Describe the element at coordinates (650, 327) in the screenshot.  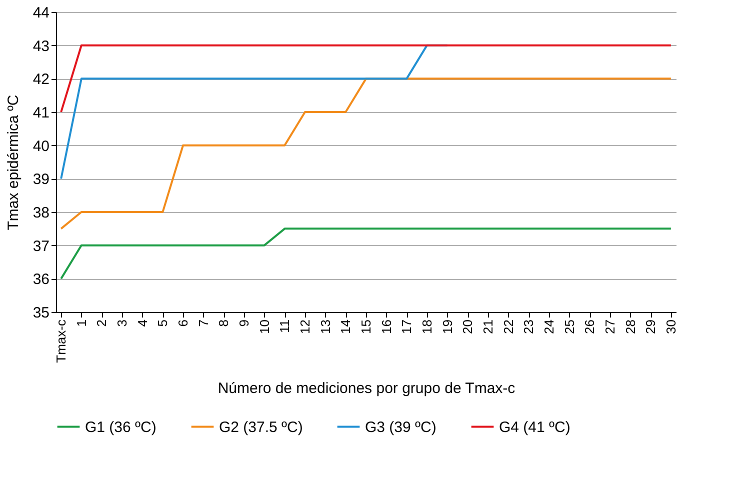
I see `x-tick-label: 29` at that location.